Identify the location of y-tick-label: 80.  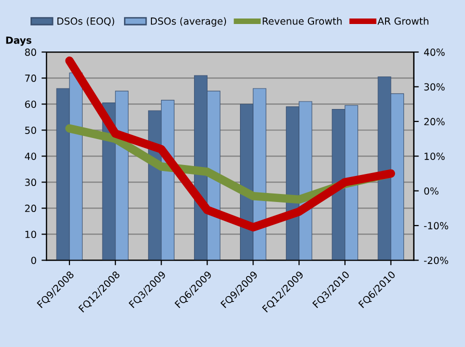
(30, 52).